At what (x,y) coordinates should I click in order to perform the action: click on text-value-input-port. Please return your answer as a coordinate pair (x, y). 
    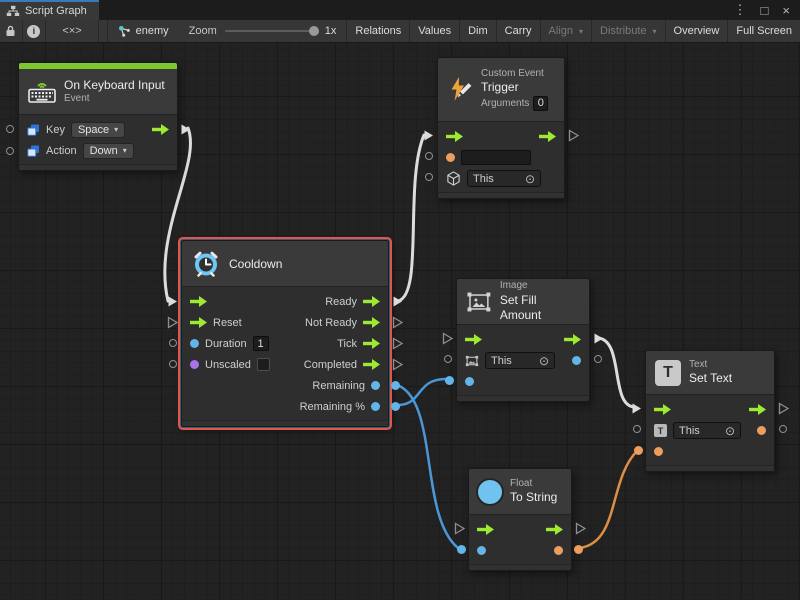
    Looking at the image, I should click on (638, 450).